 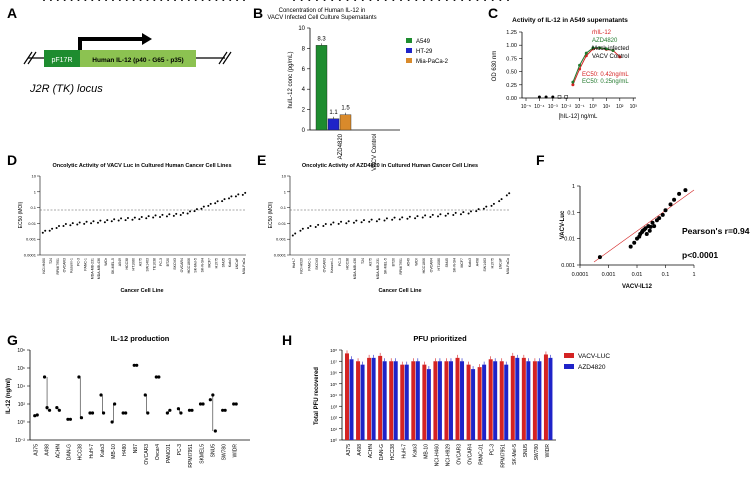 I want to click on chart-h-xtick: HCC38, so click(x=393, y=452).